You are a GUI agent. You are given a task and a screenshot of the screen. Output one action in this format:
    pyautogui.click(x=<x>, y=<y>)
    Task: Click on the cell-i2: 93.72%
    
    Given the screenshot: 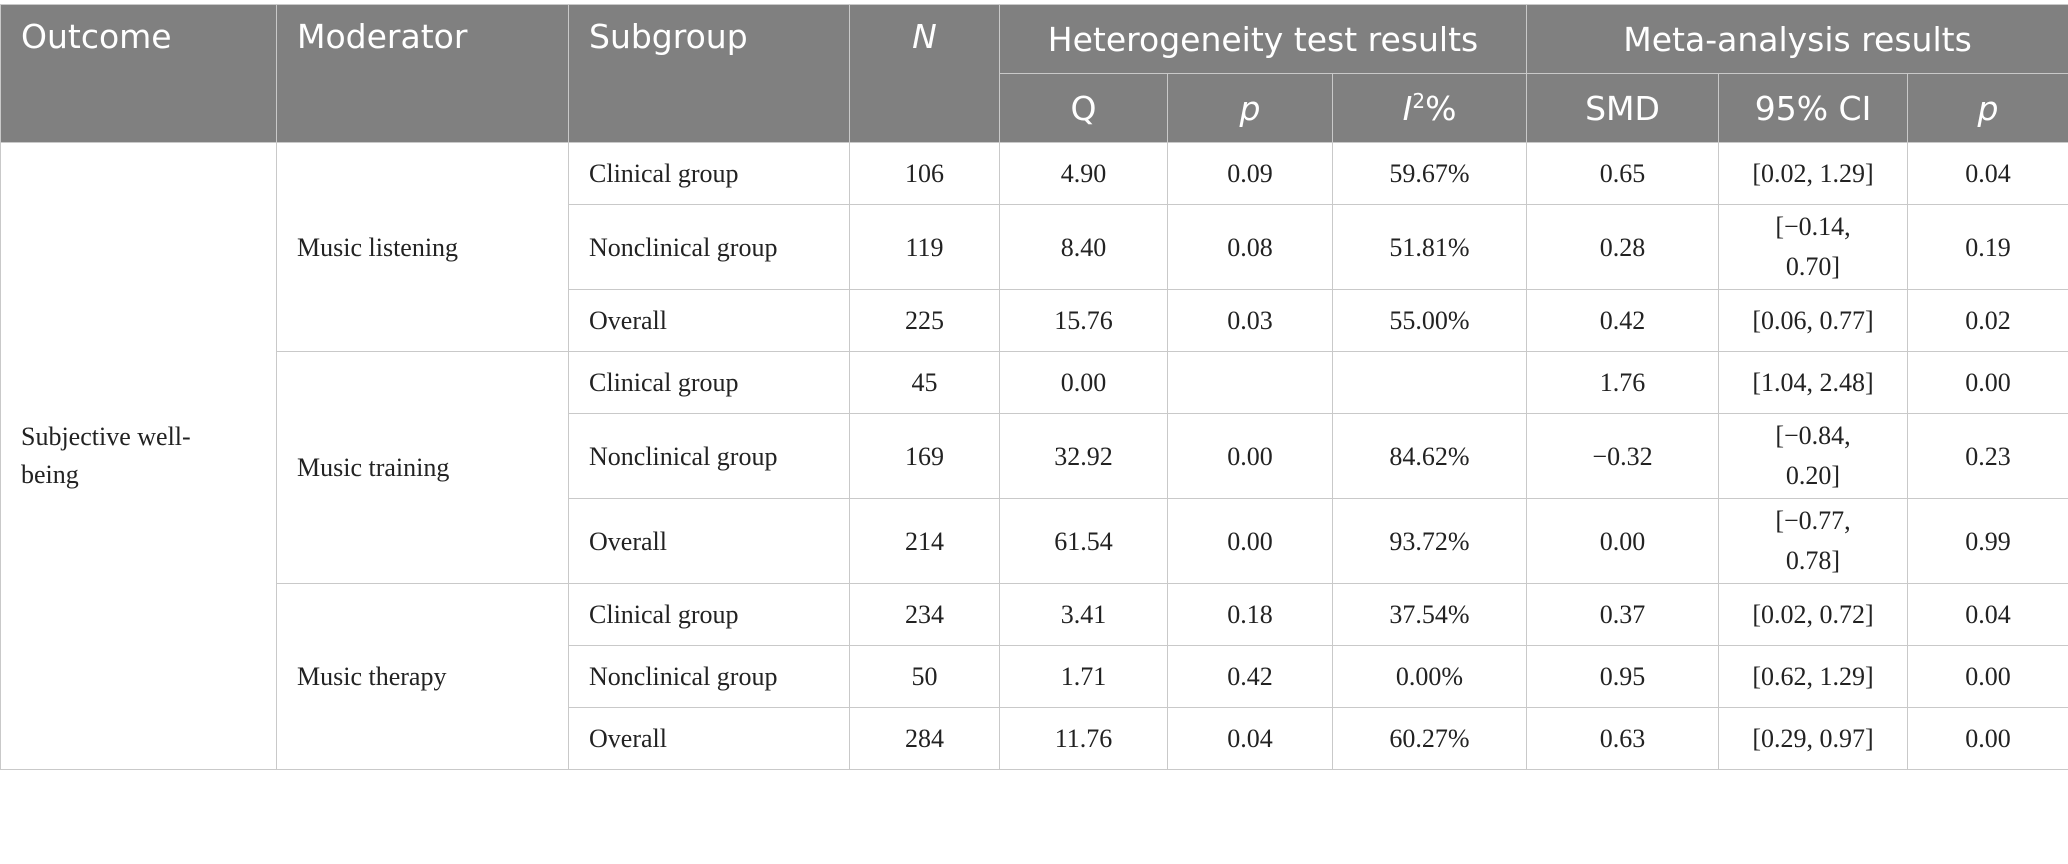 What is the action you would take?
    pyautogui.click(x=1429, y=541)
    